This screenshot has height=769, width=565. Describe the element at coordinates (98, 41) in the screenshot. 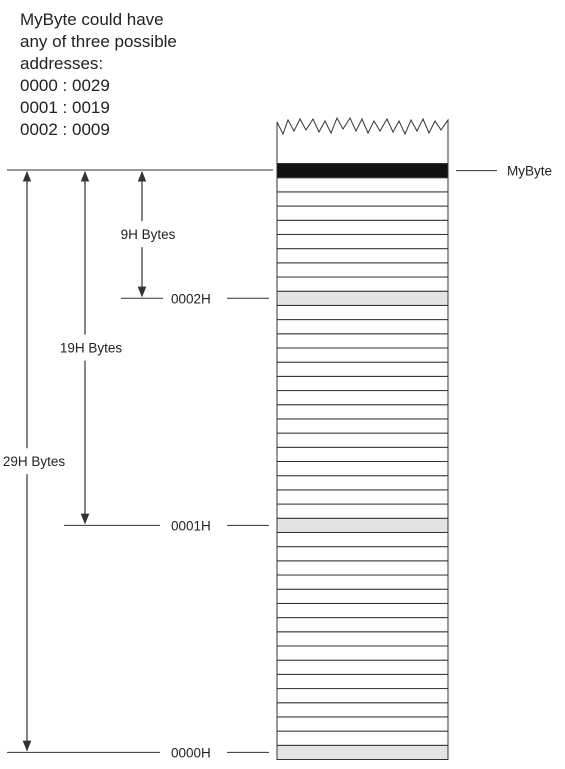

I see `note-line-2: any of three possible` at that location.